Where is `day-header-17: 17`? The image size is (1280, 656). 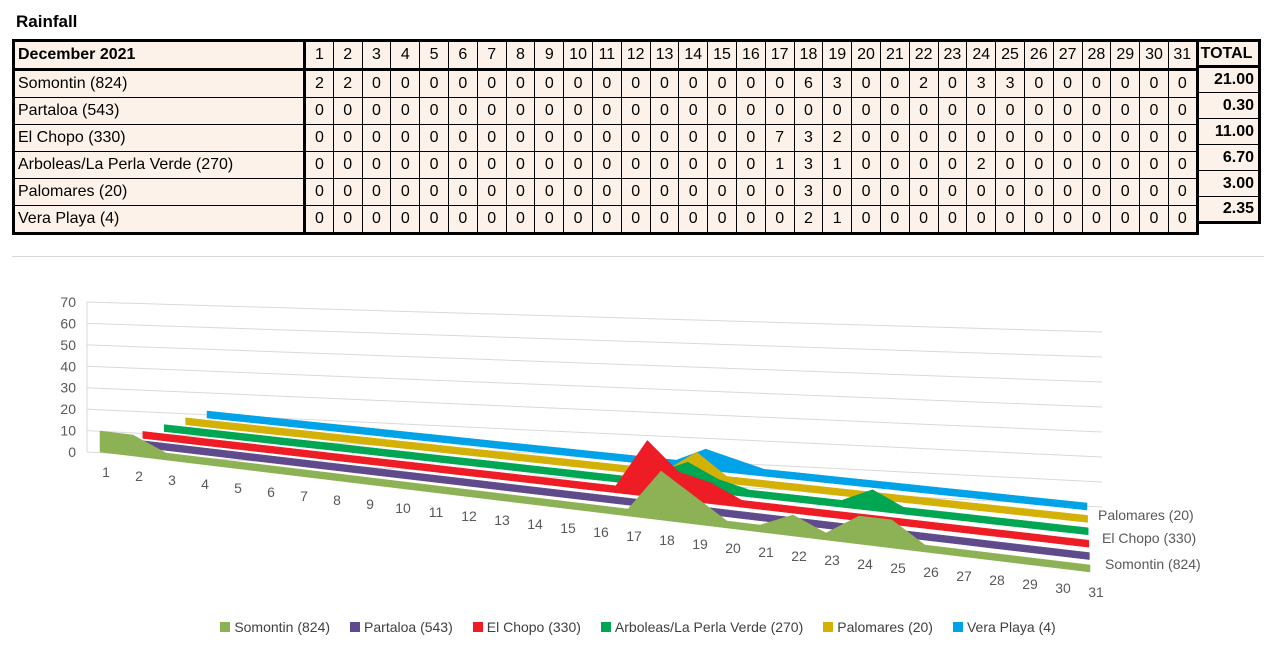
day-header-17: 17 is located at coordinates (780, 55).